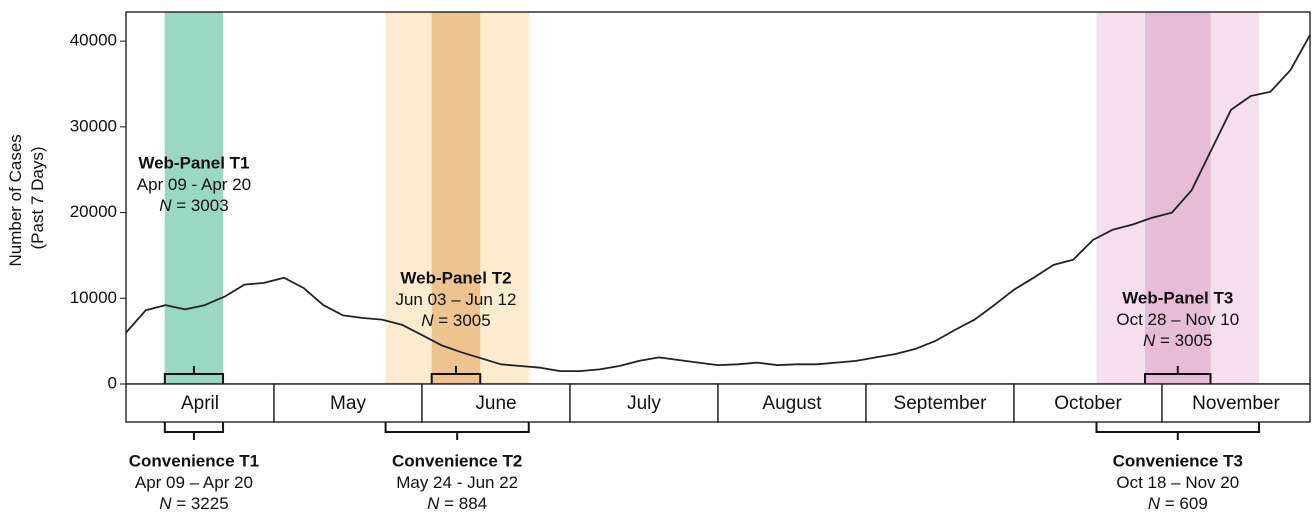 The width and height of the screenshot is (1313, 516). What do you see at coordinates (194, 184) in the screenshot?
I see `period-range: Apr 09 - Apr 20` at bounding box center [194, 184].